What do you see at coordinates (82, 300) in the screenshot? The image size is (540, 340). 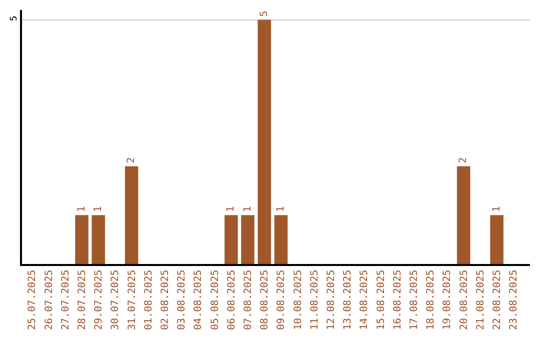 I see `x-tick-label: 28.07.2025` at bounding box center [82, 300].